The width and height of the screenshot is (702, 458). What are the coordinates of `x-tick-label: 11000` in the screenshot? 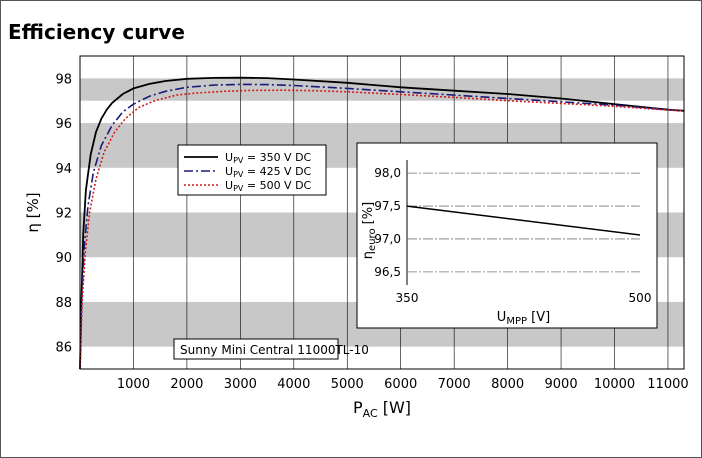 It's located at (667, 384).